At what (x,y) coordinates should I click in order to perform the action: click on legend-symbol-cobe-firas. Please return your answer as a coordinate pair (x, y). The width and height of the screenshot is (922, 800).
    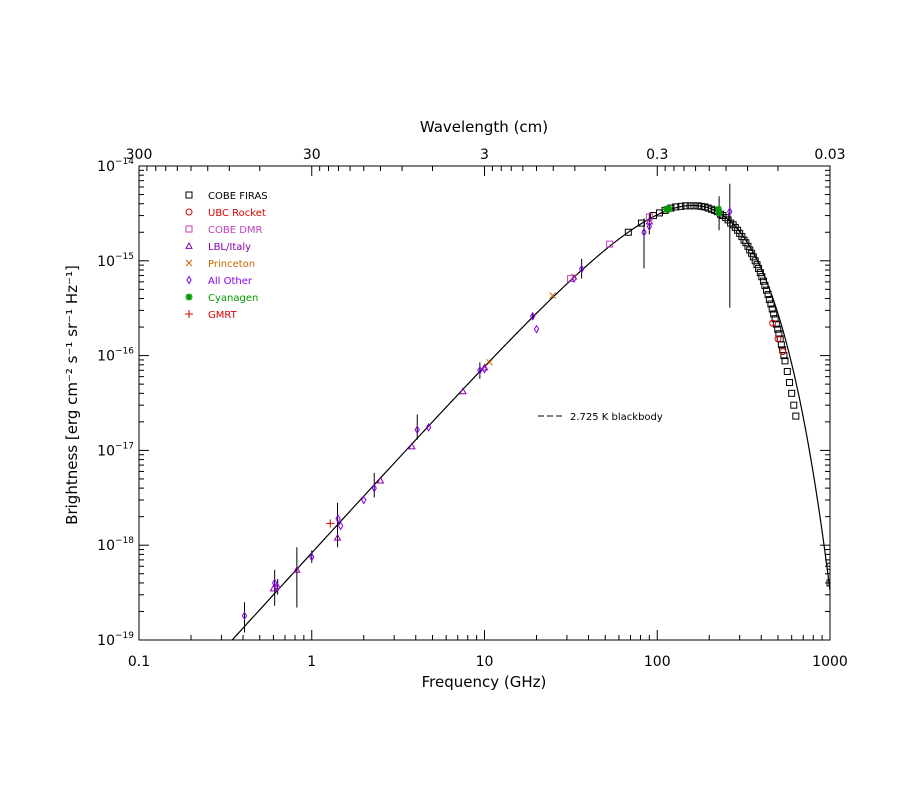
    Looking at the image, I should click on (189, 195).